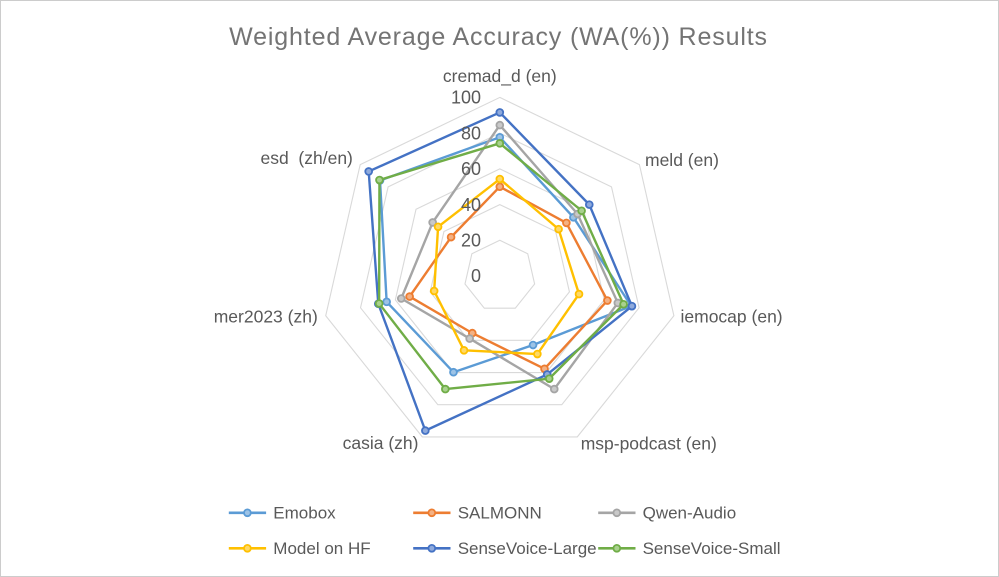 The image size is (999, 577). Describe the element at coordinates (304, 513) in the screenshot. I see `svg-text: Emobox` at that location.